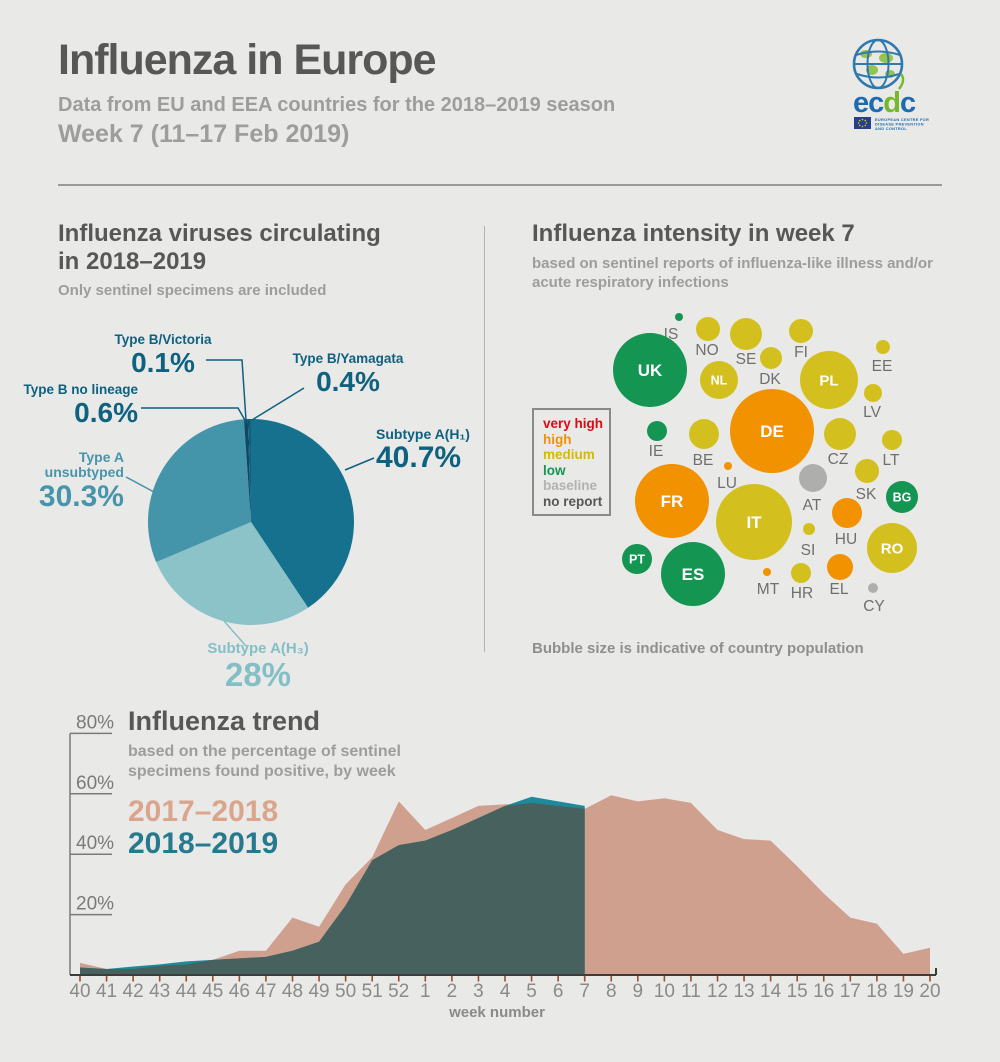  I want to click on country-label-NL: NL, so click(719, 381).